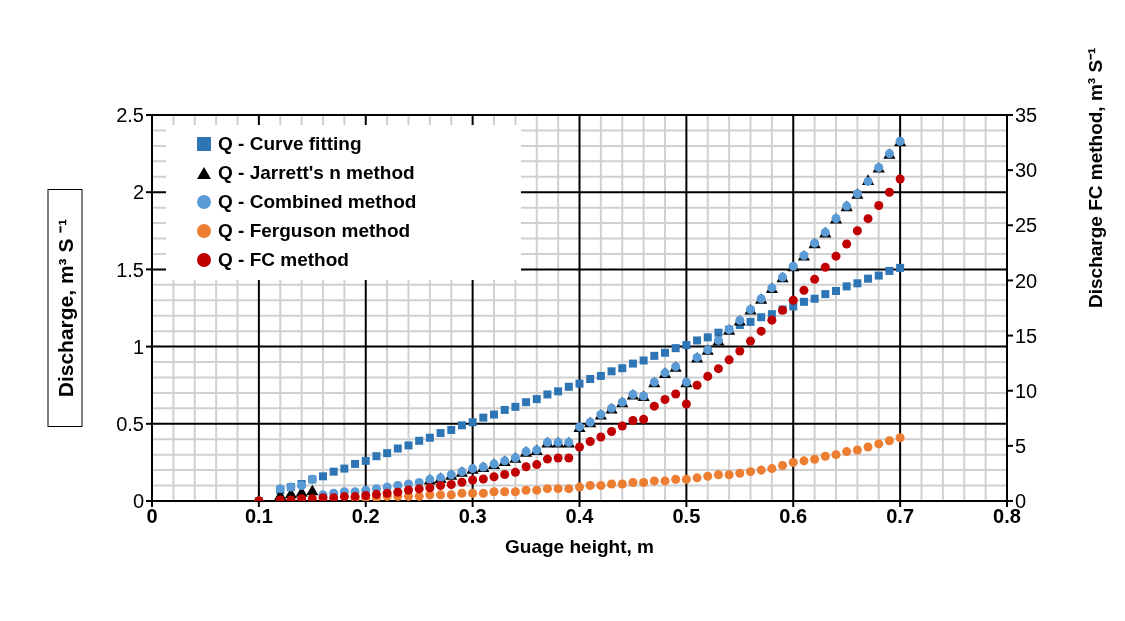 Image resolution: width=1125 pixels, height=621 pixels. I want to click on y2-tick-label: 10, so click(1026, 390).